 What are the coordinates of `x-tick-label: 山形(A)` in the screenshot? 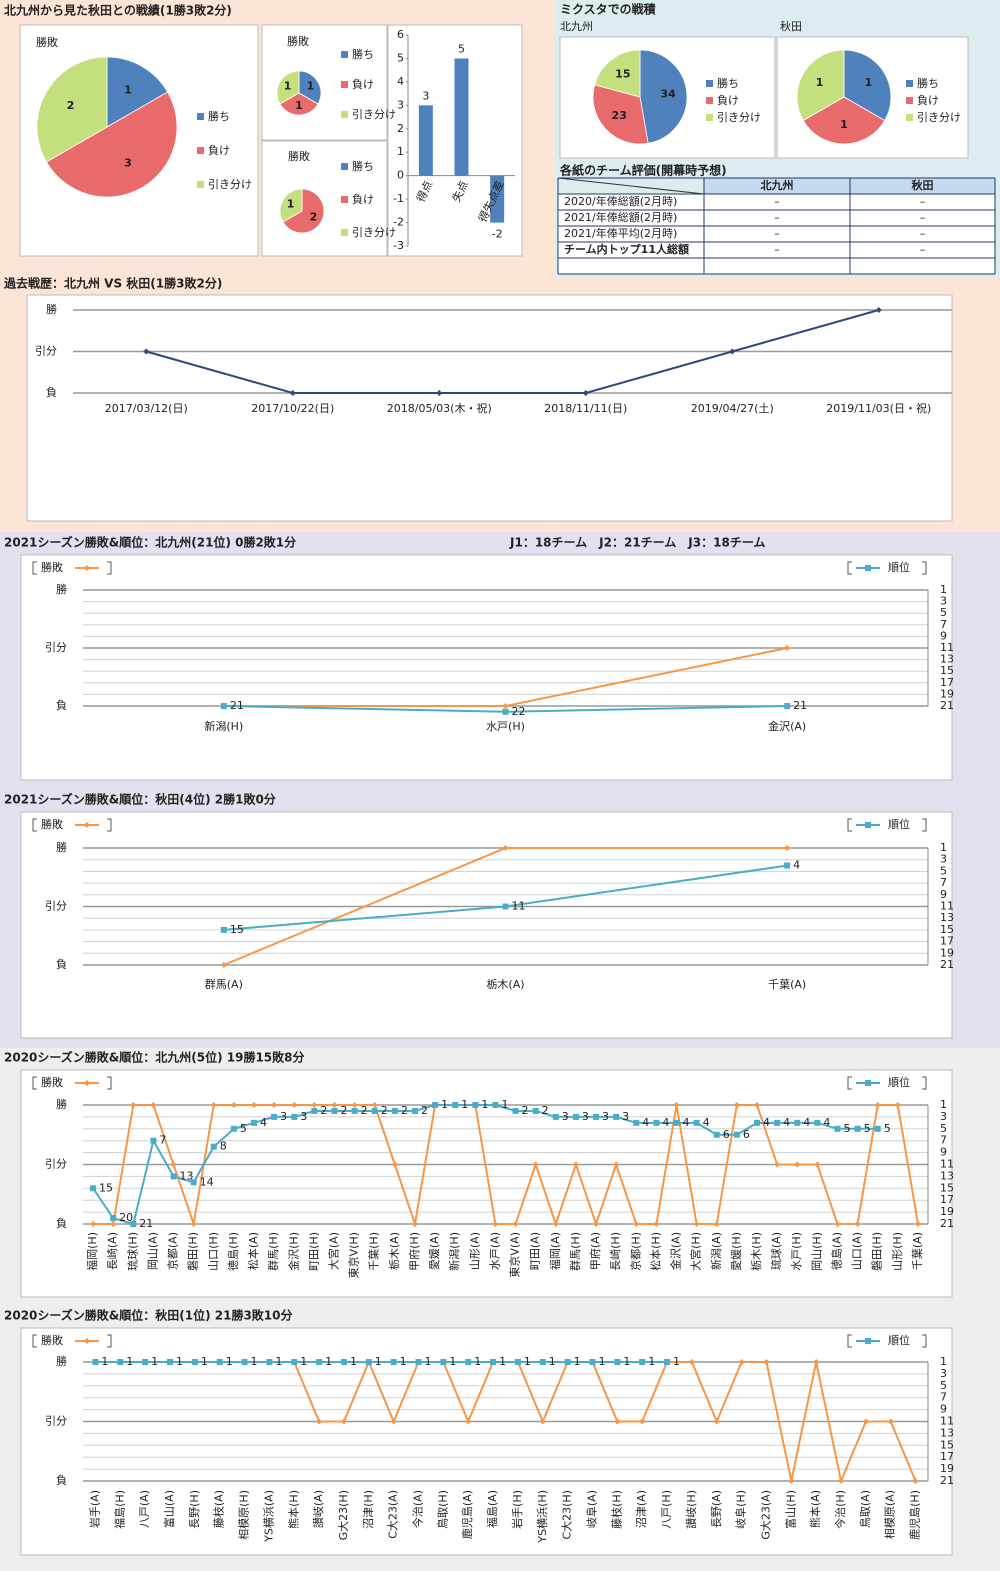 It's located at (474, 1251).